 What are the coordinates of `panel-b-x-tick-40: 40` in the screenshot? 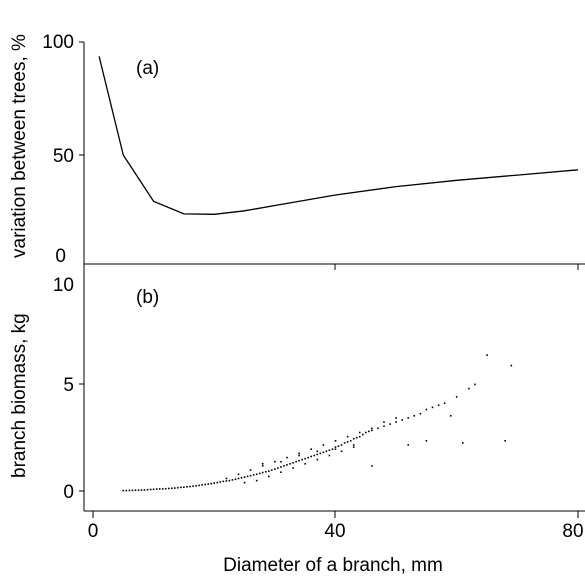 It's located at (334, 531).